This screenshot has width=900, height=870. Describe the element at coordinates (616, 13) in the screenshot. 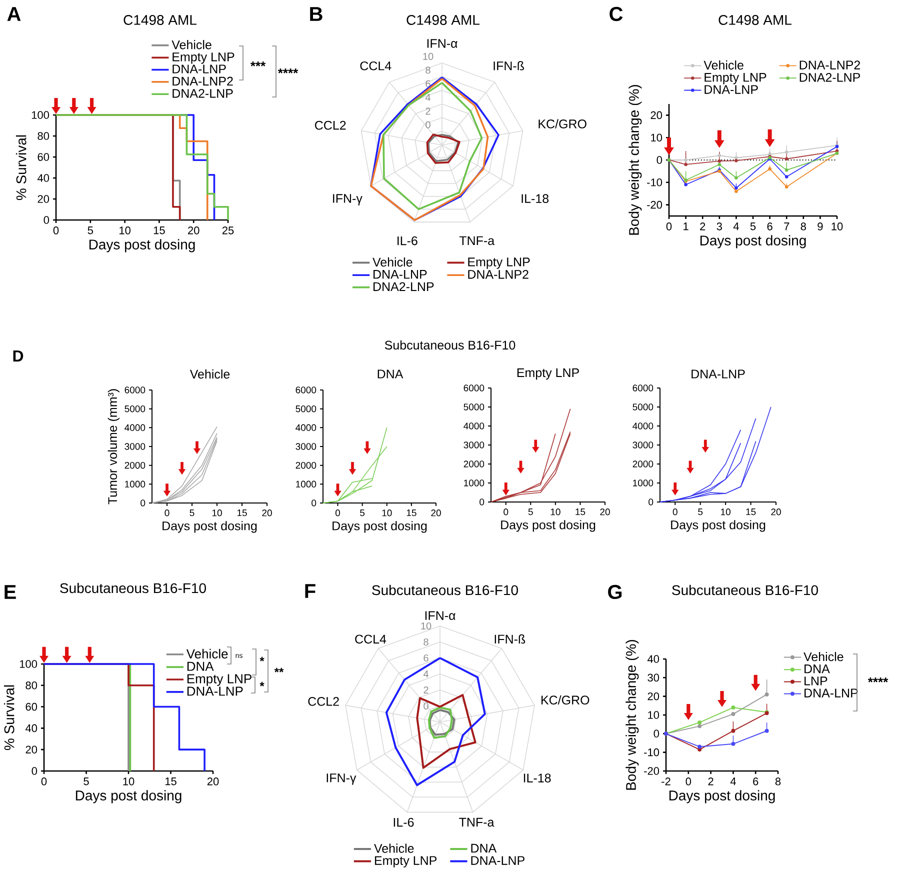

I see `text: C` at that location.